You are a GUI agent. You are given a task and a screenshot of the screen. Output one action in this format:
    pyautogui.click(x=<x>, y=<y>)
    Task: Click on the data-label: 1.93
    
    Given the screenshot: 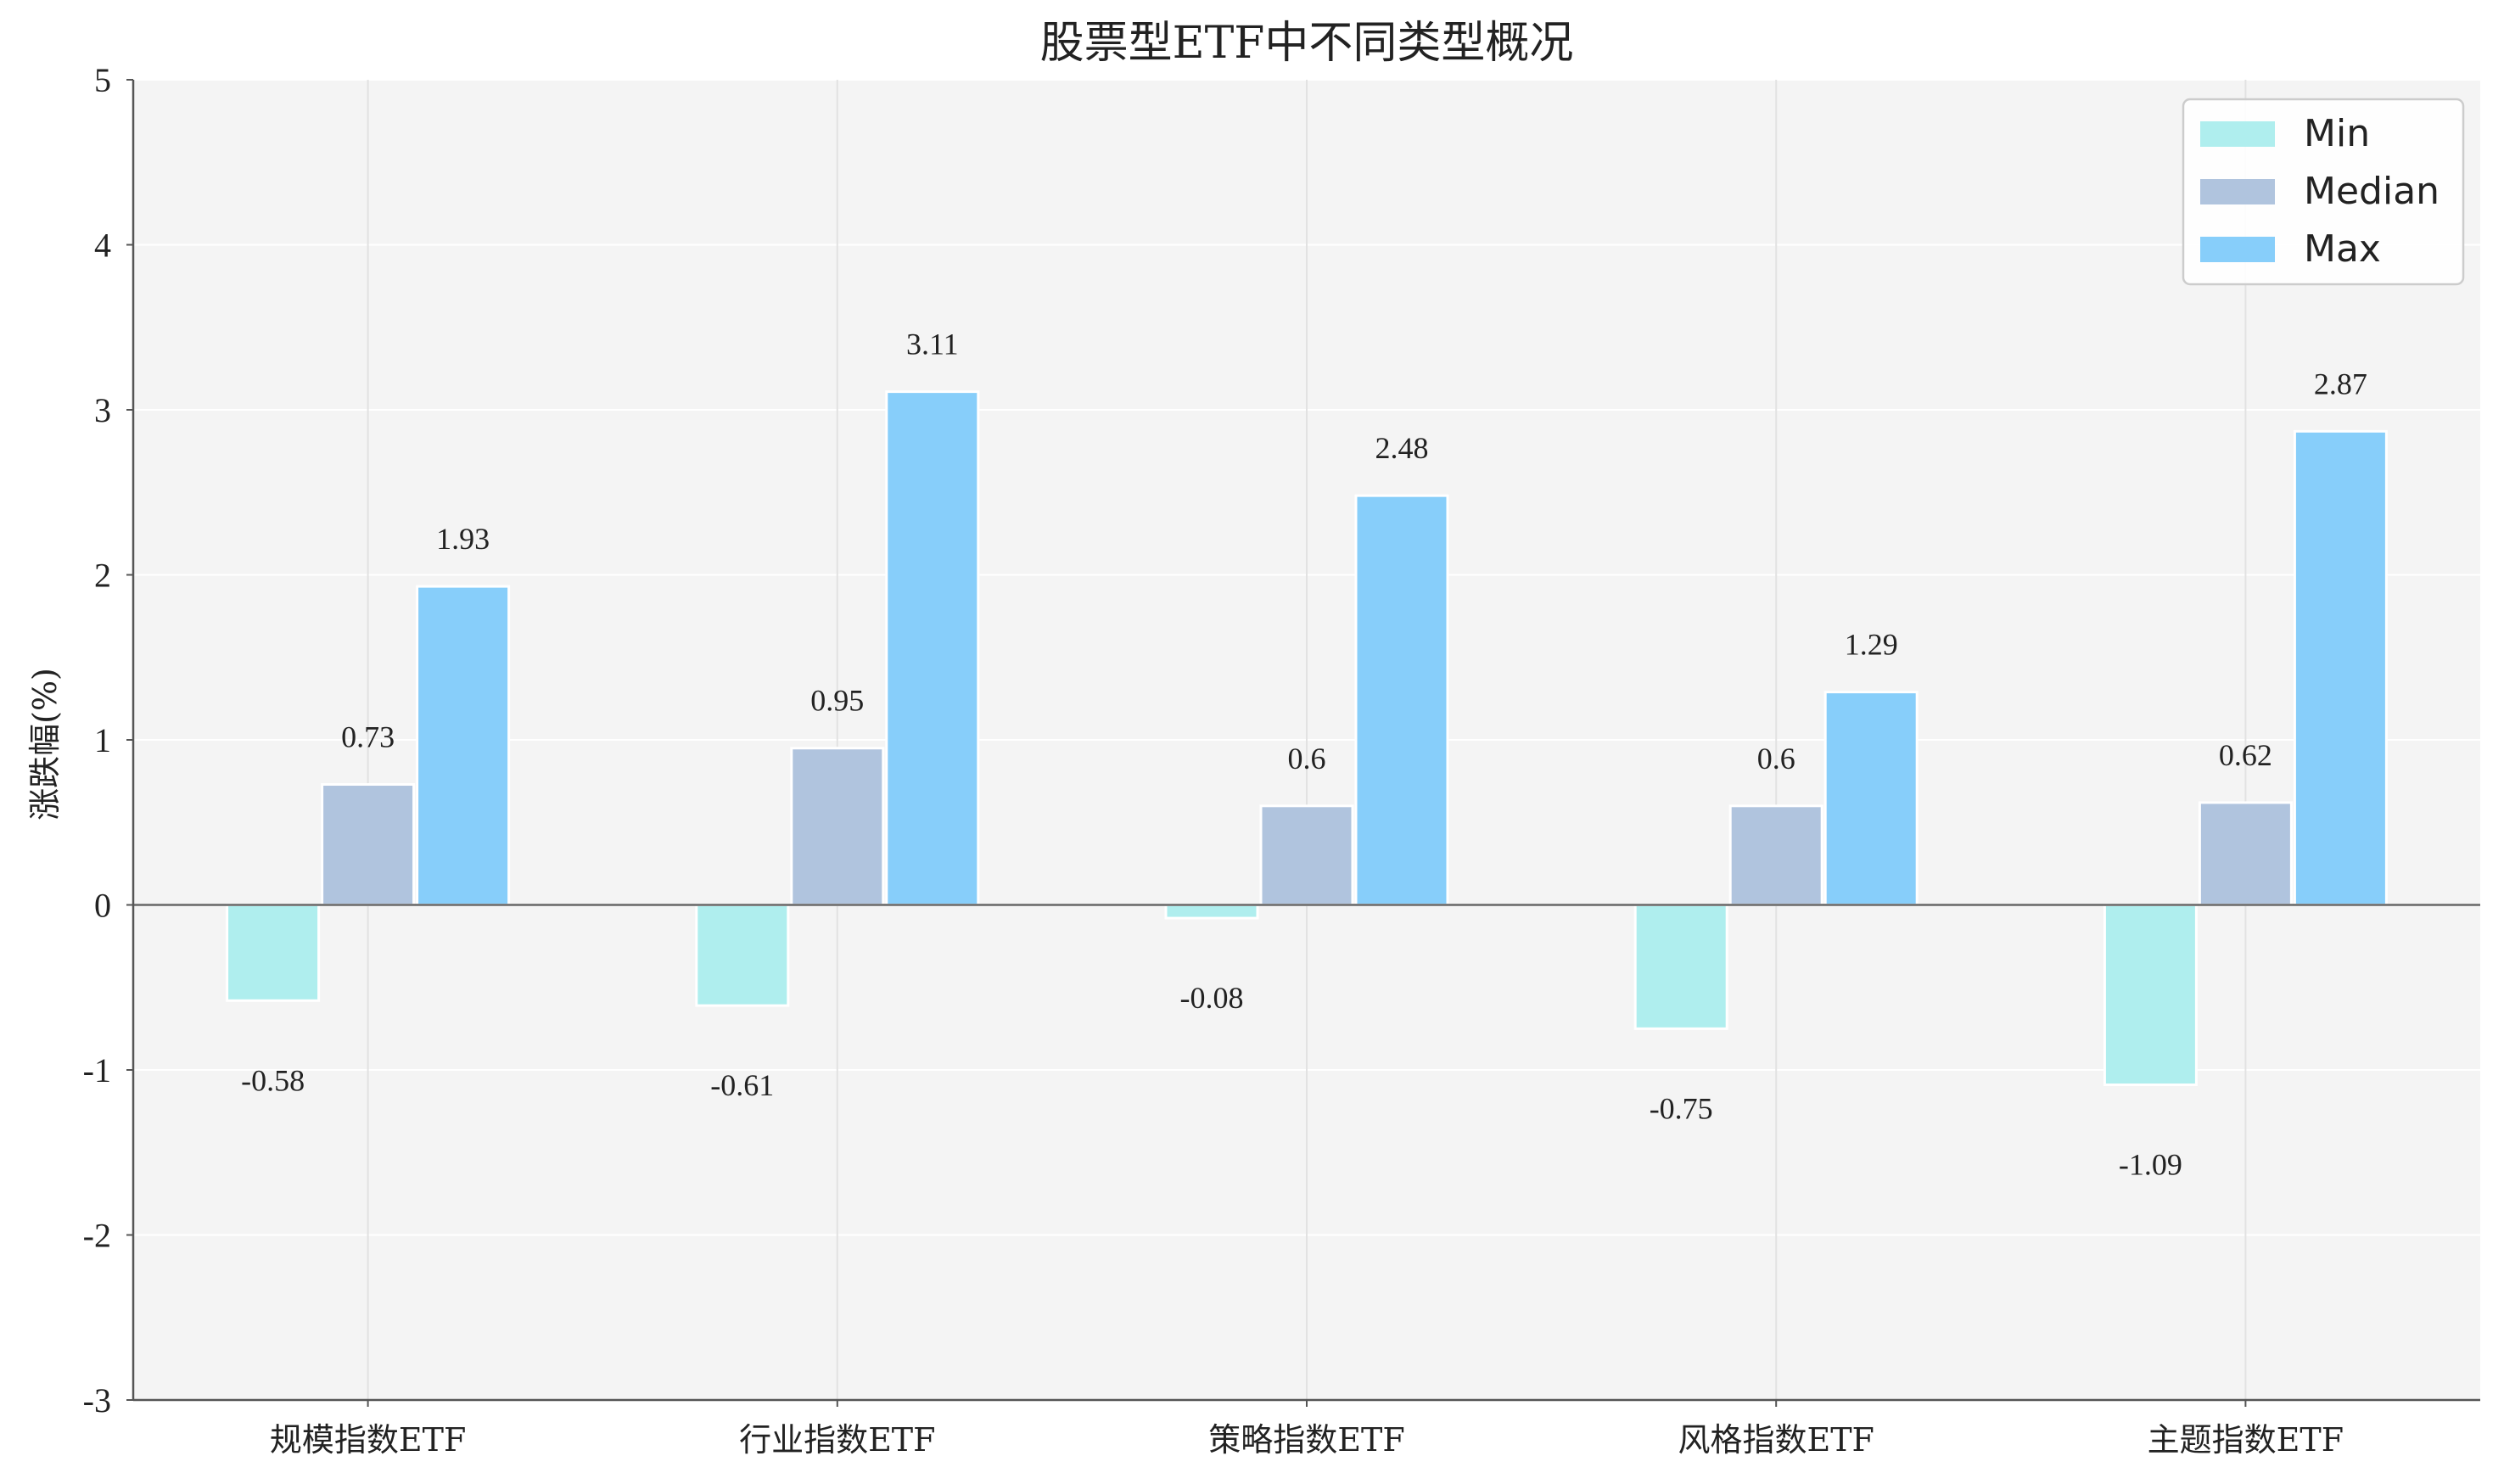 What is the action you would take?
    pyautogui.click(x=463, y=539)
    